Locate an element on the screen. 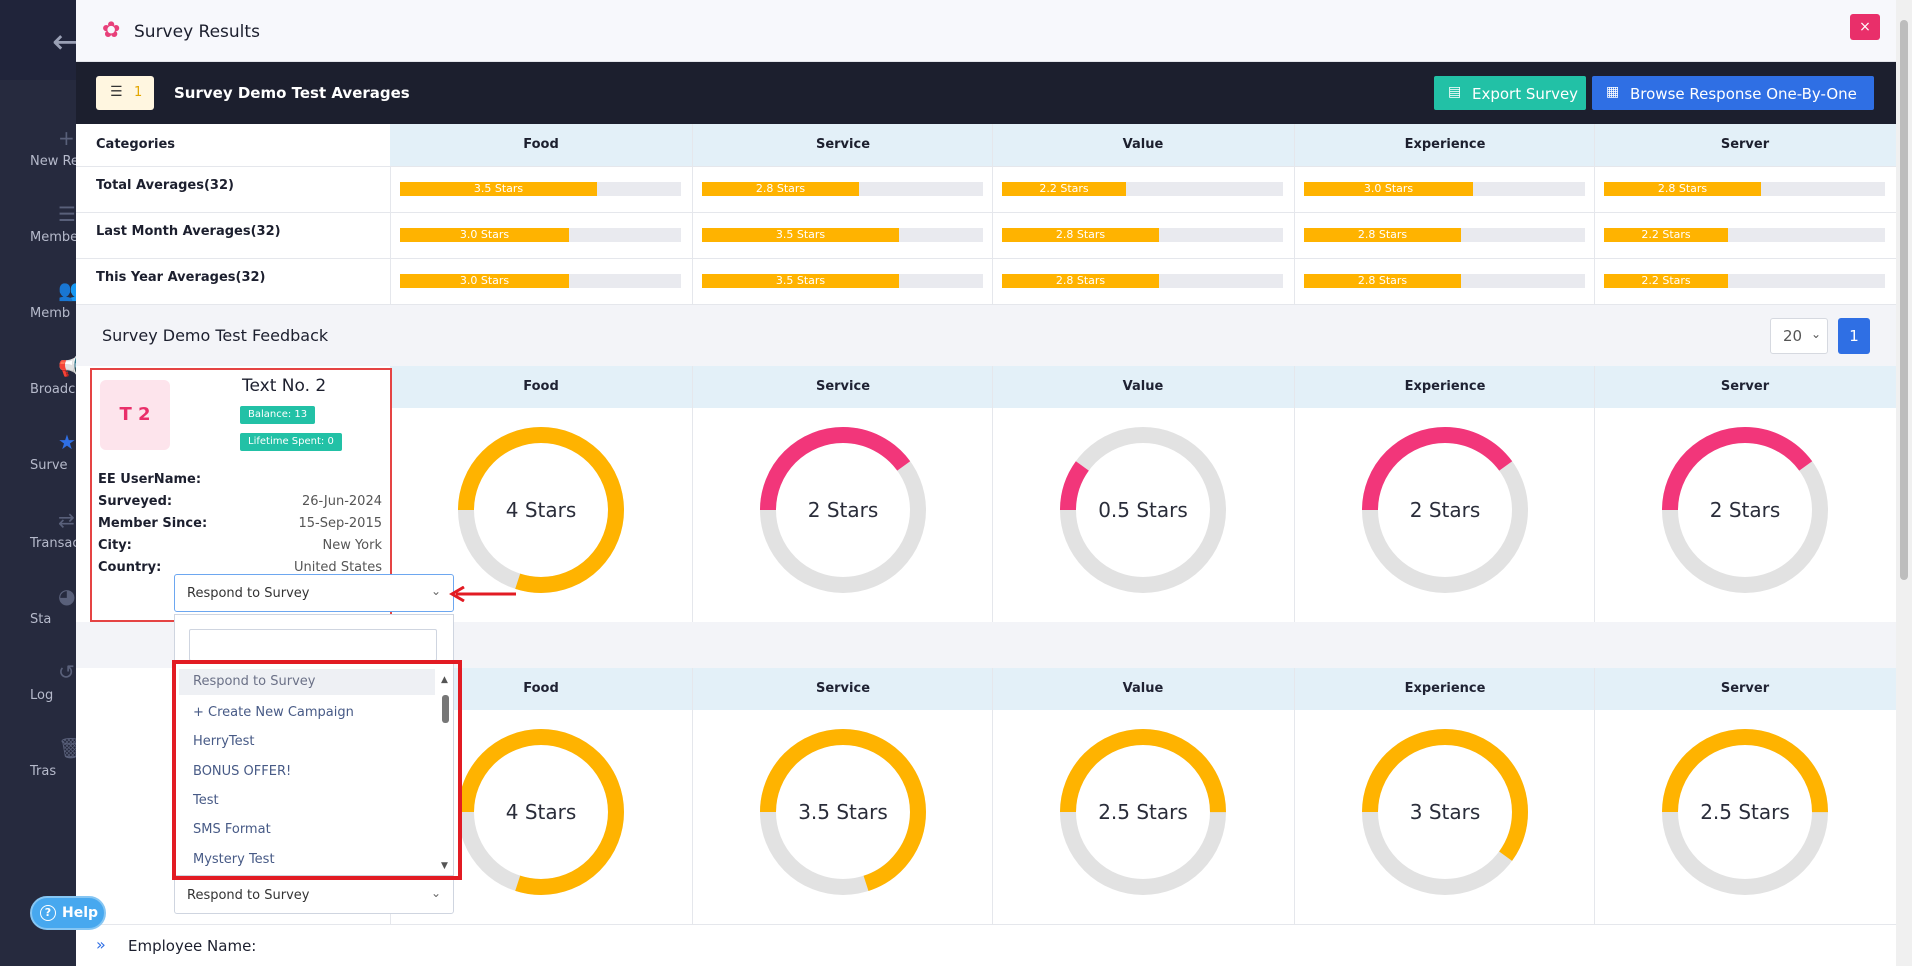 The height and width of the screenshot is (966, 1912). rating-label: 2.5 Stars is located at coordinates (1143, 812).